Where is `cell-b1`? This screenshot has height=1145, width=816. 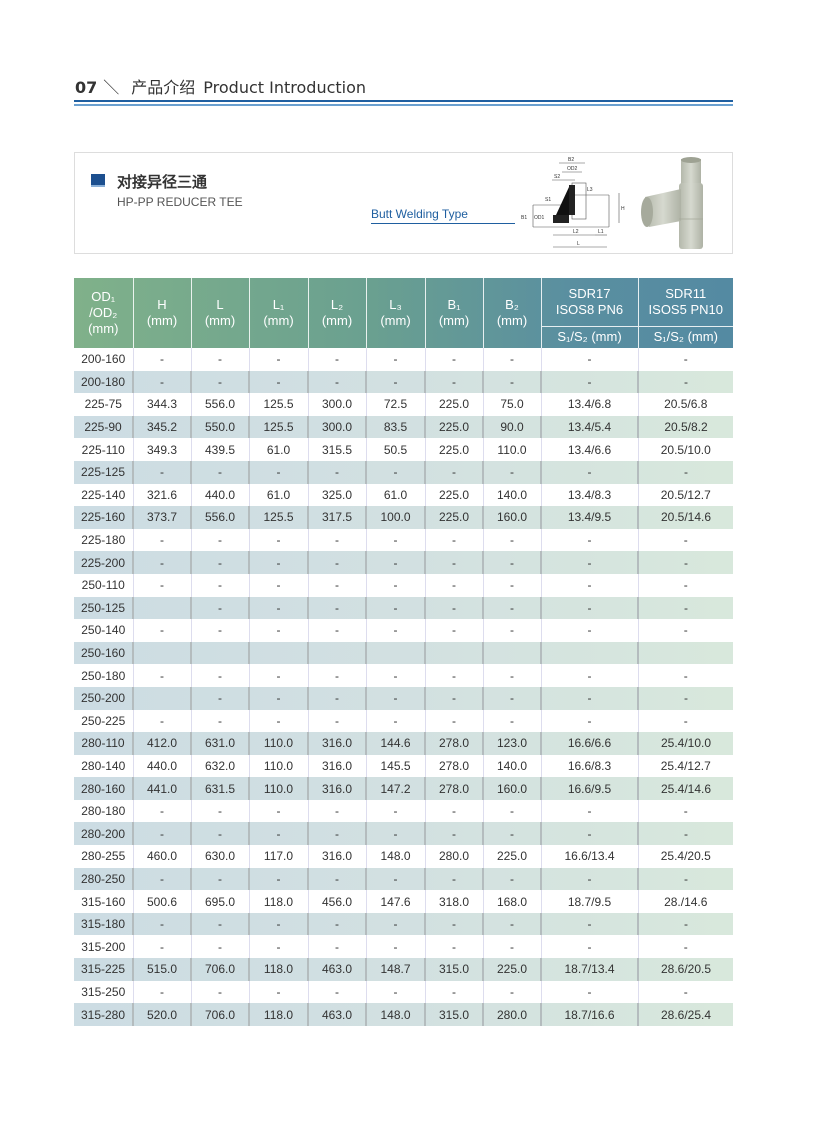
cell-b1 is located at coordinates (453, 653).